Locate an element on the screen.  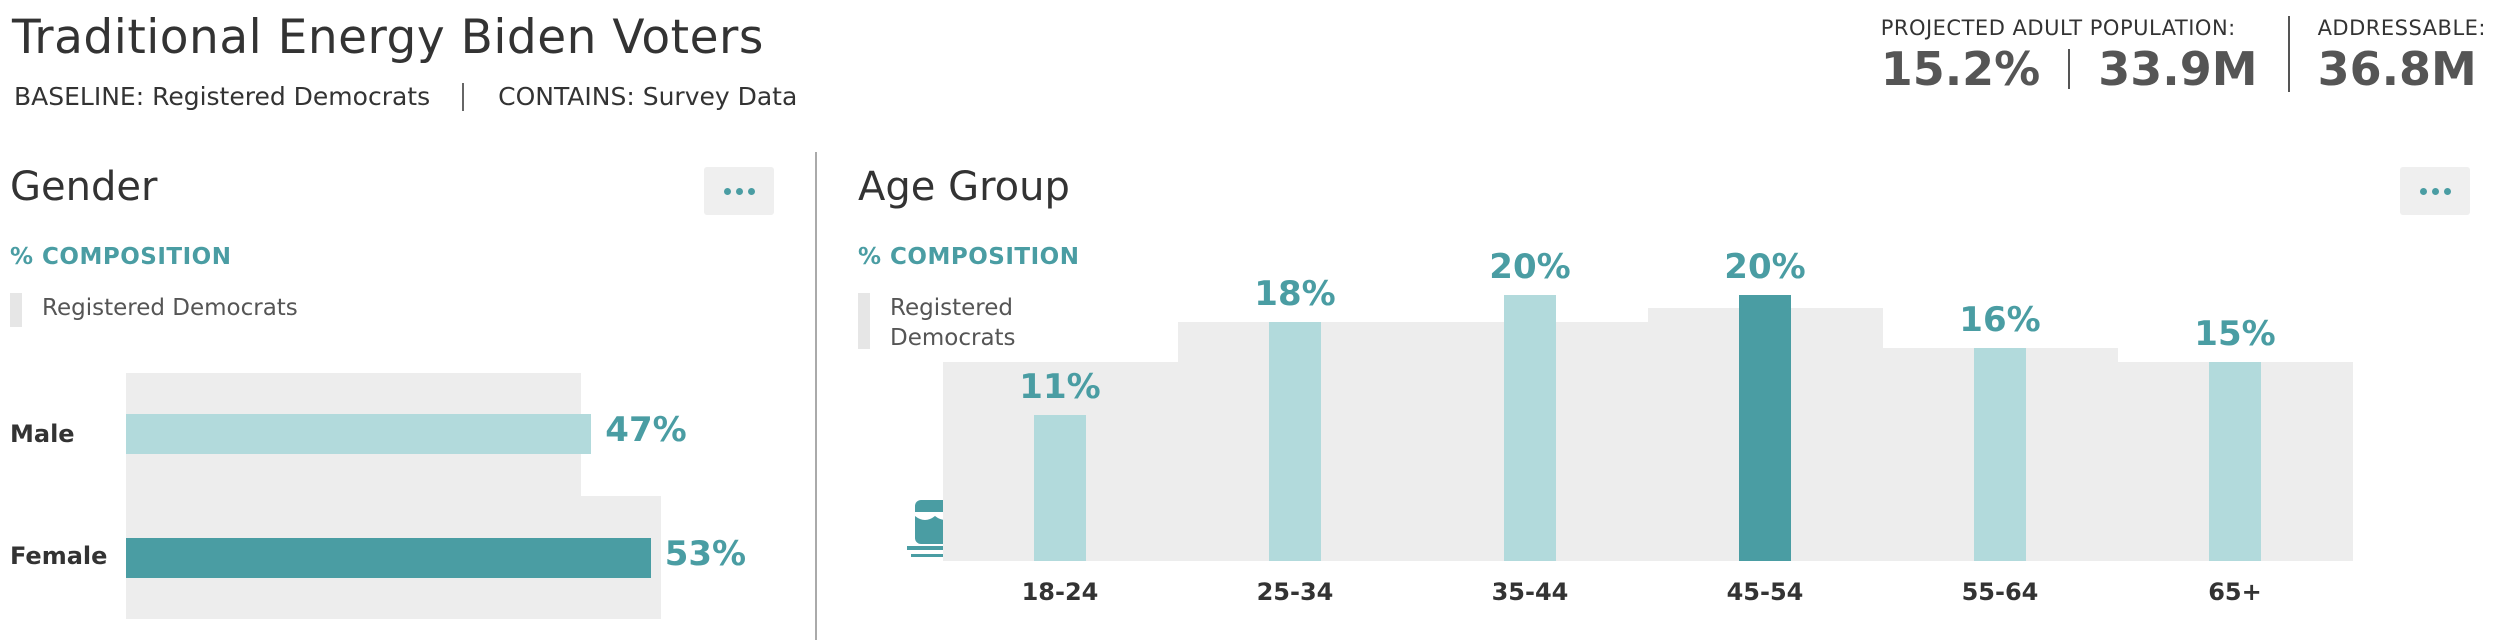
subtitle-divider is located at coordinates (463, 96).